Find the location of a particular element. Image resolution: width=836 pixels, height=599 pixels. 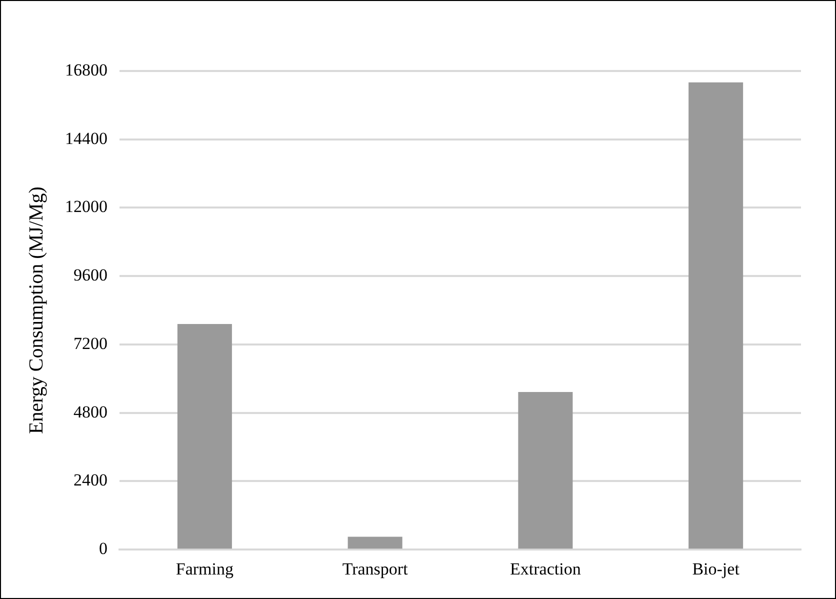

x-tick-label: Farming is located at coordinates (205, 568).